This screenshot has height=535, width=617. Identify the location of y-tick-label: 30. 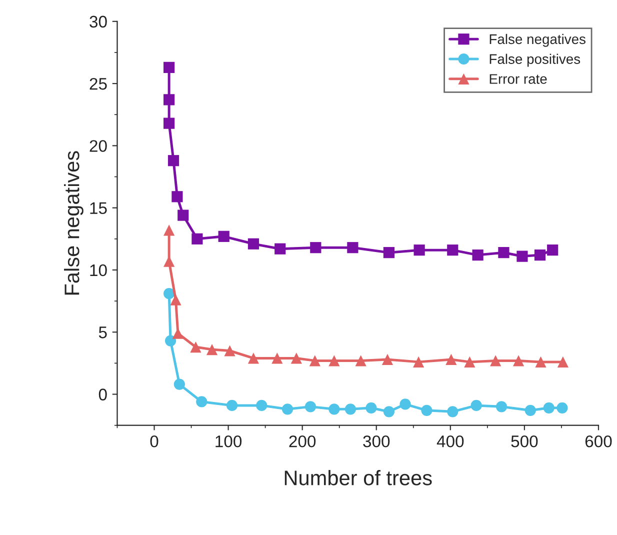
(98, 22).